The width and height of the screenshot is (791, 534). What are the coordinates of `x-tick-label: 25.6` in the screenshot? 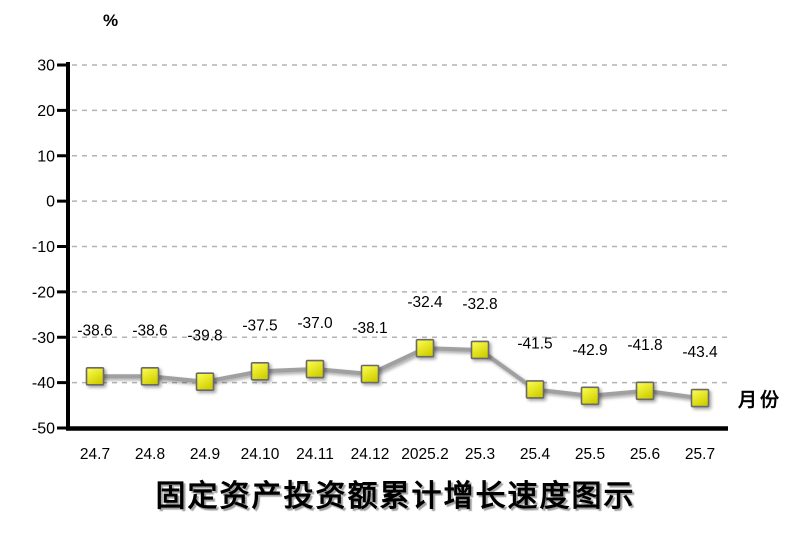 It's located at (645, 454).